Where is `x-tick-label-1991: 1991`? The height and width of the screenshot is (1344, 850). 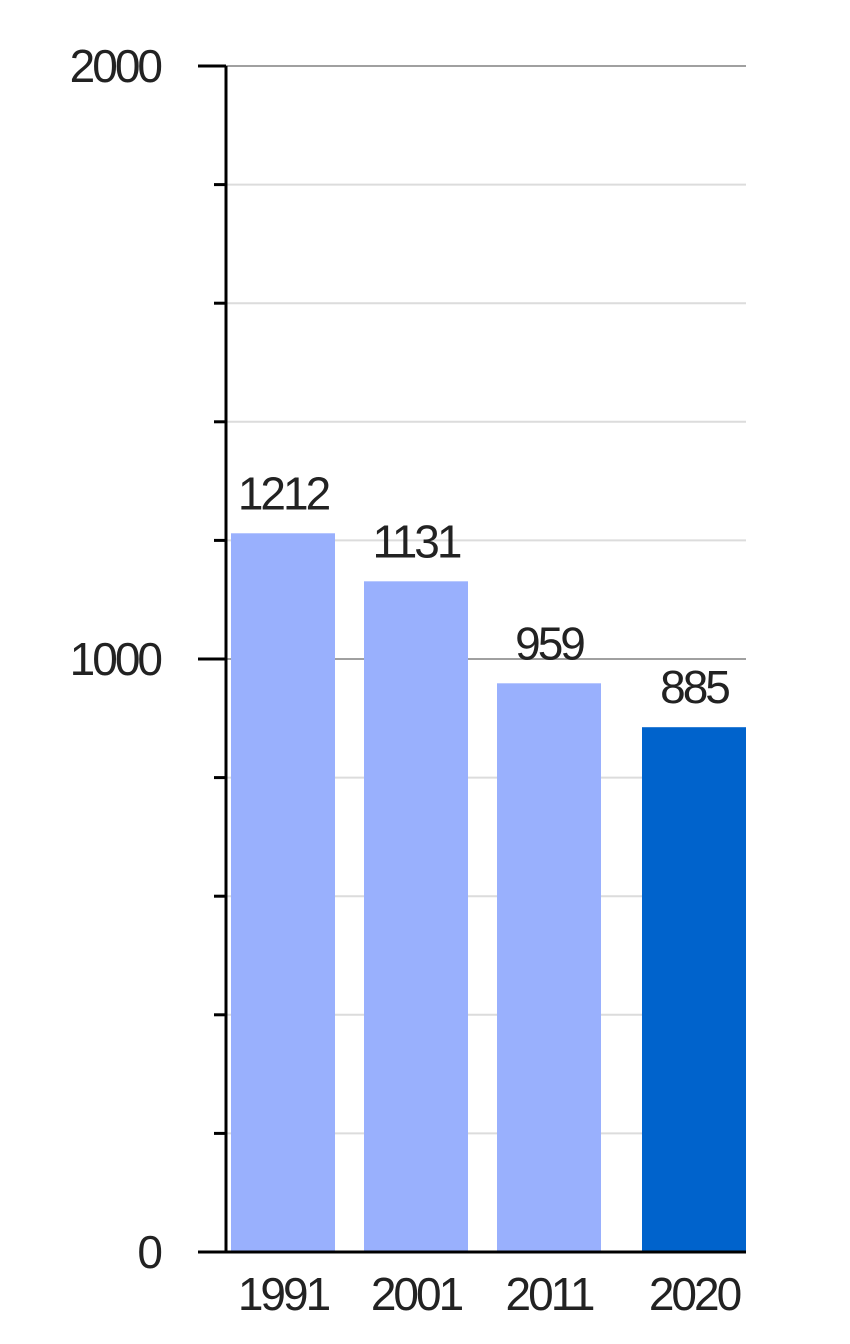
x-tick-label-1991: 1991 is located at coordinates (284, 1294).